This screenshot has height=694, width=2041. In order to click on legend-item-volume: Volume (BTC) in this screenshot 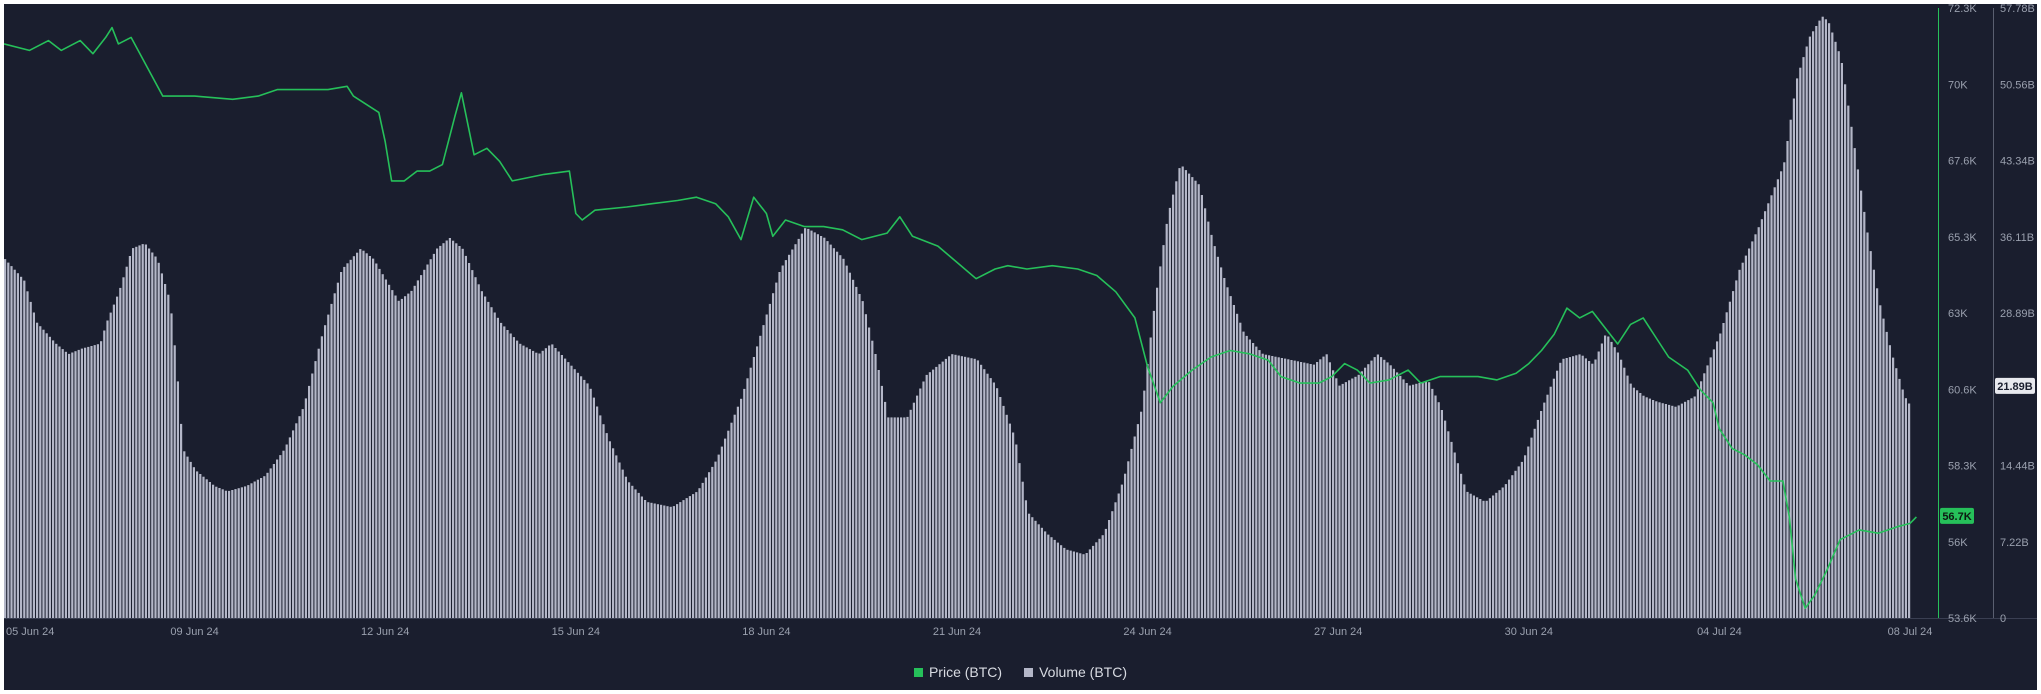, I will do `click(1075, 672)`.